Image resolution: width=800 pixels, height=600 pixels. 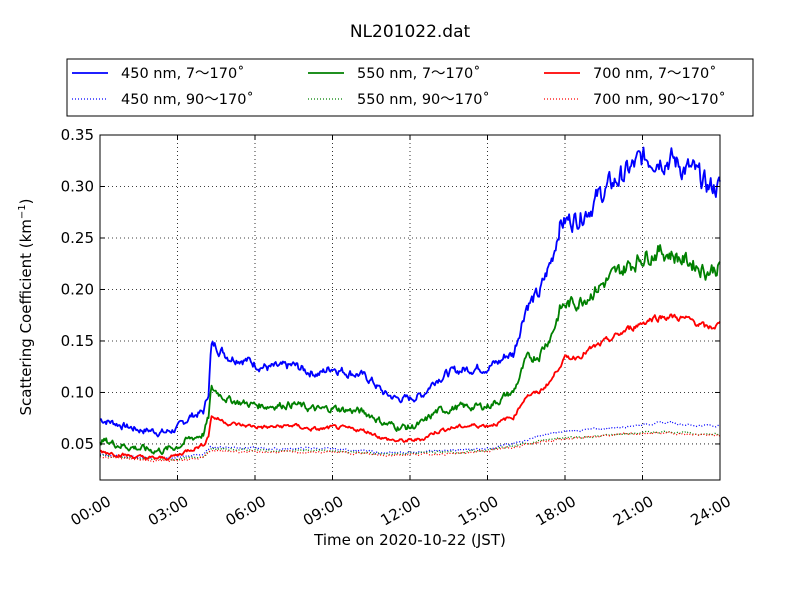 I want to click on legend-frame, so click(x=410, y=87).